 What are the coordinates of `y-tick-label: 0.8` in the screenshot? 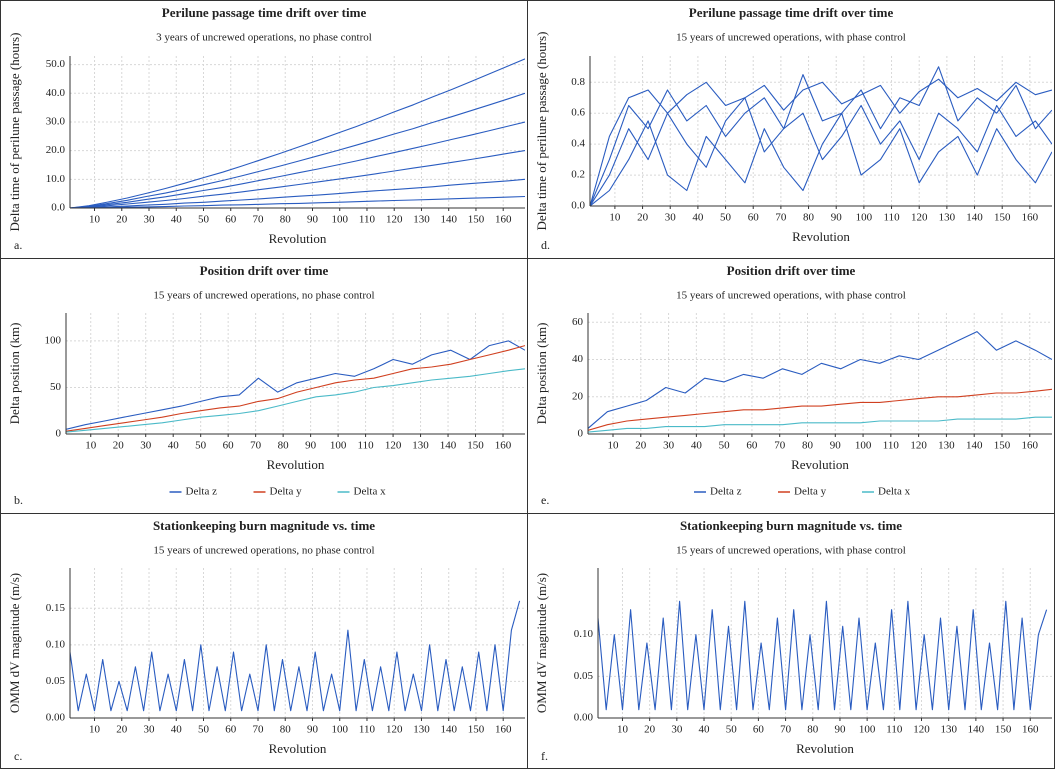 It's located at (578, 82).